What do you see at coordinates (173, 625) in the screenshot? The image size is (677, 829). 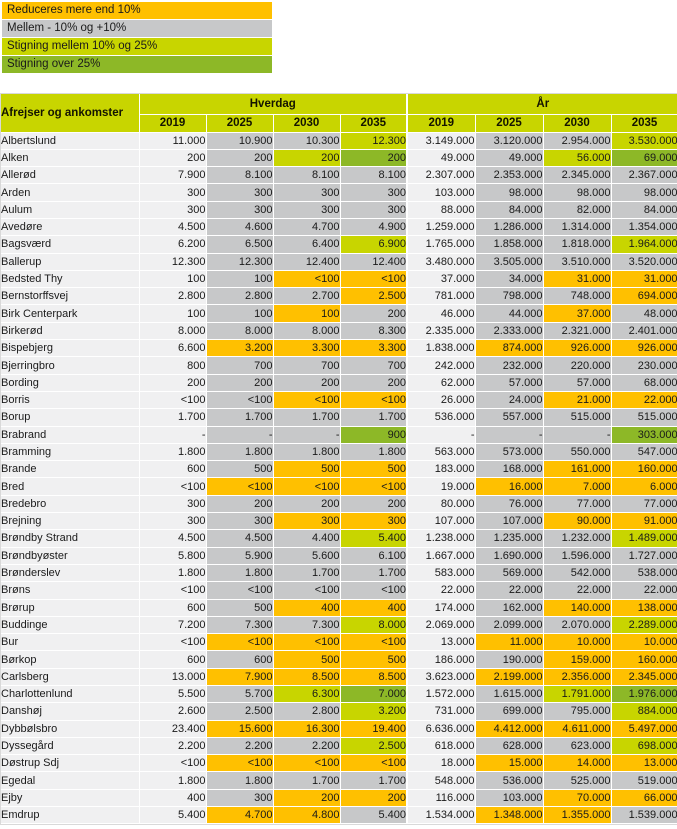 I see `value-cell-hverdag-2019: 7.200` at bounding box center [173, 625].